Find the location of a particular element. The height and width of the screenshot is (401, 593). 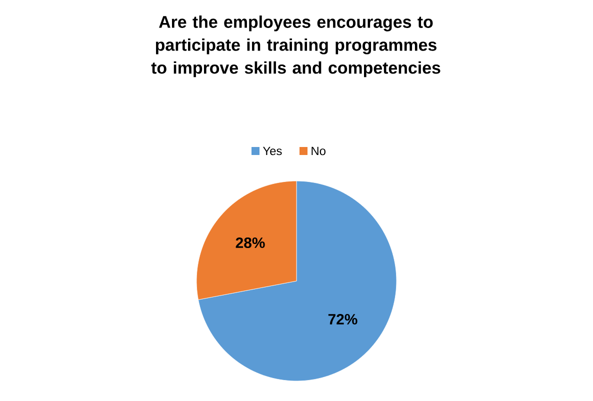

legend-label: No is located at coordinates (319, 151).